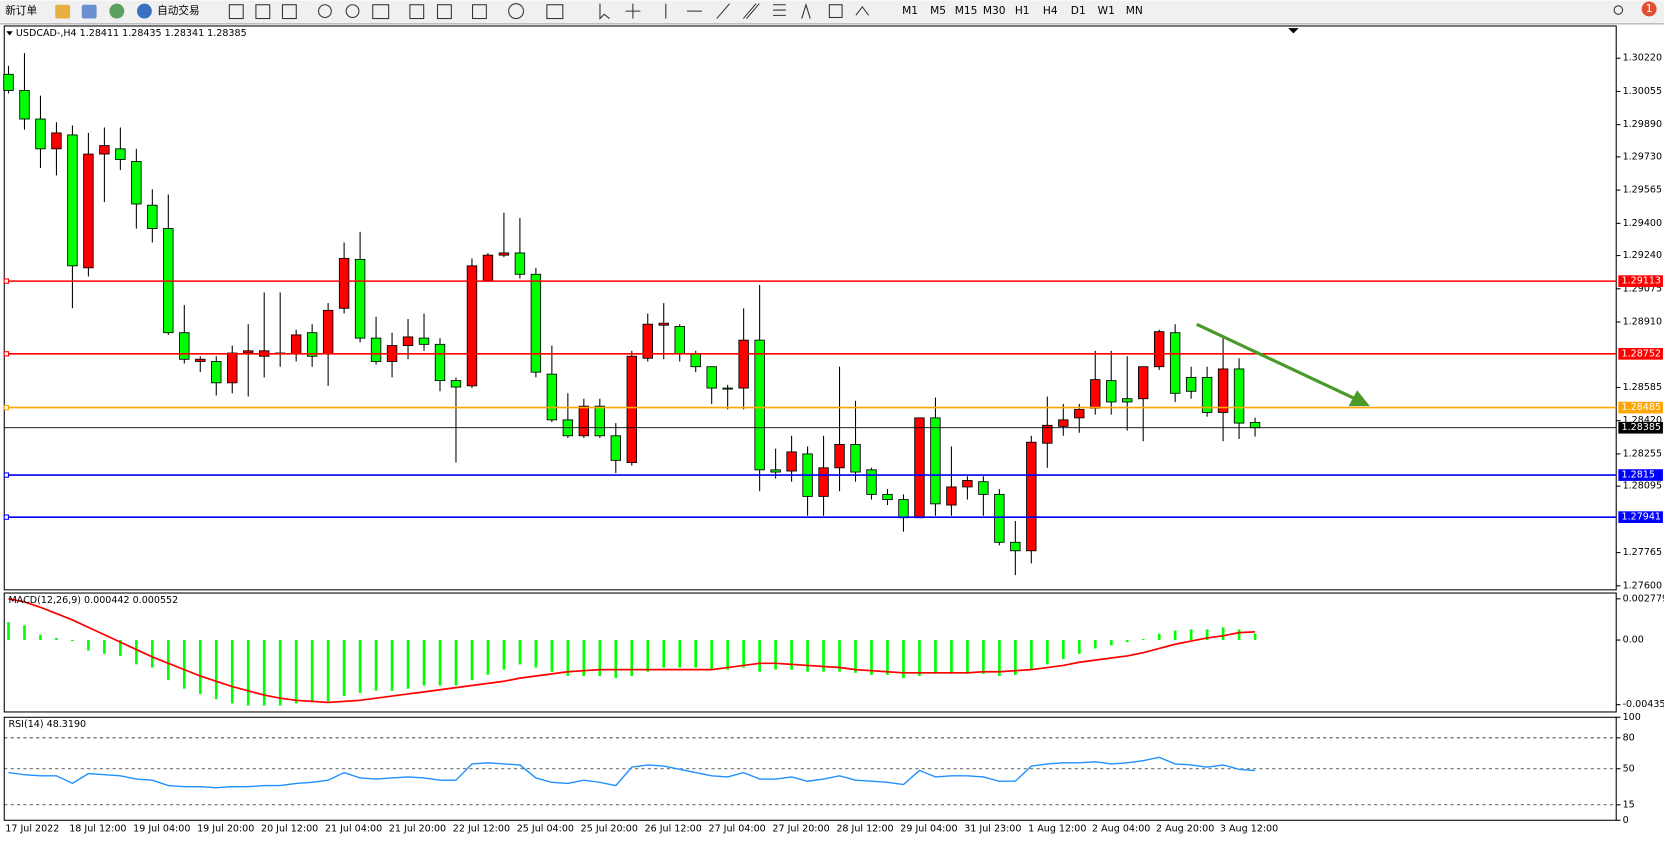 The image size is (1664, 842). I want to click on timeframe-button: M15, so click(966, 10).